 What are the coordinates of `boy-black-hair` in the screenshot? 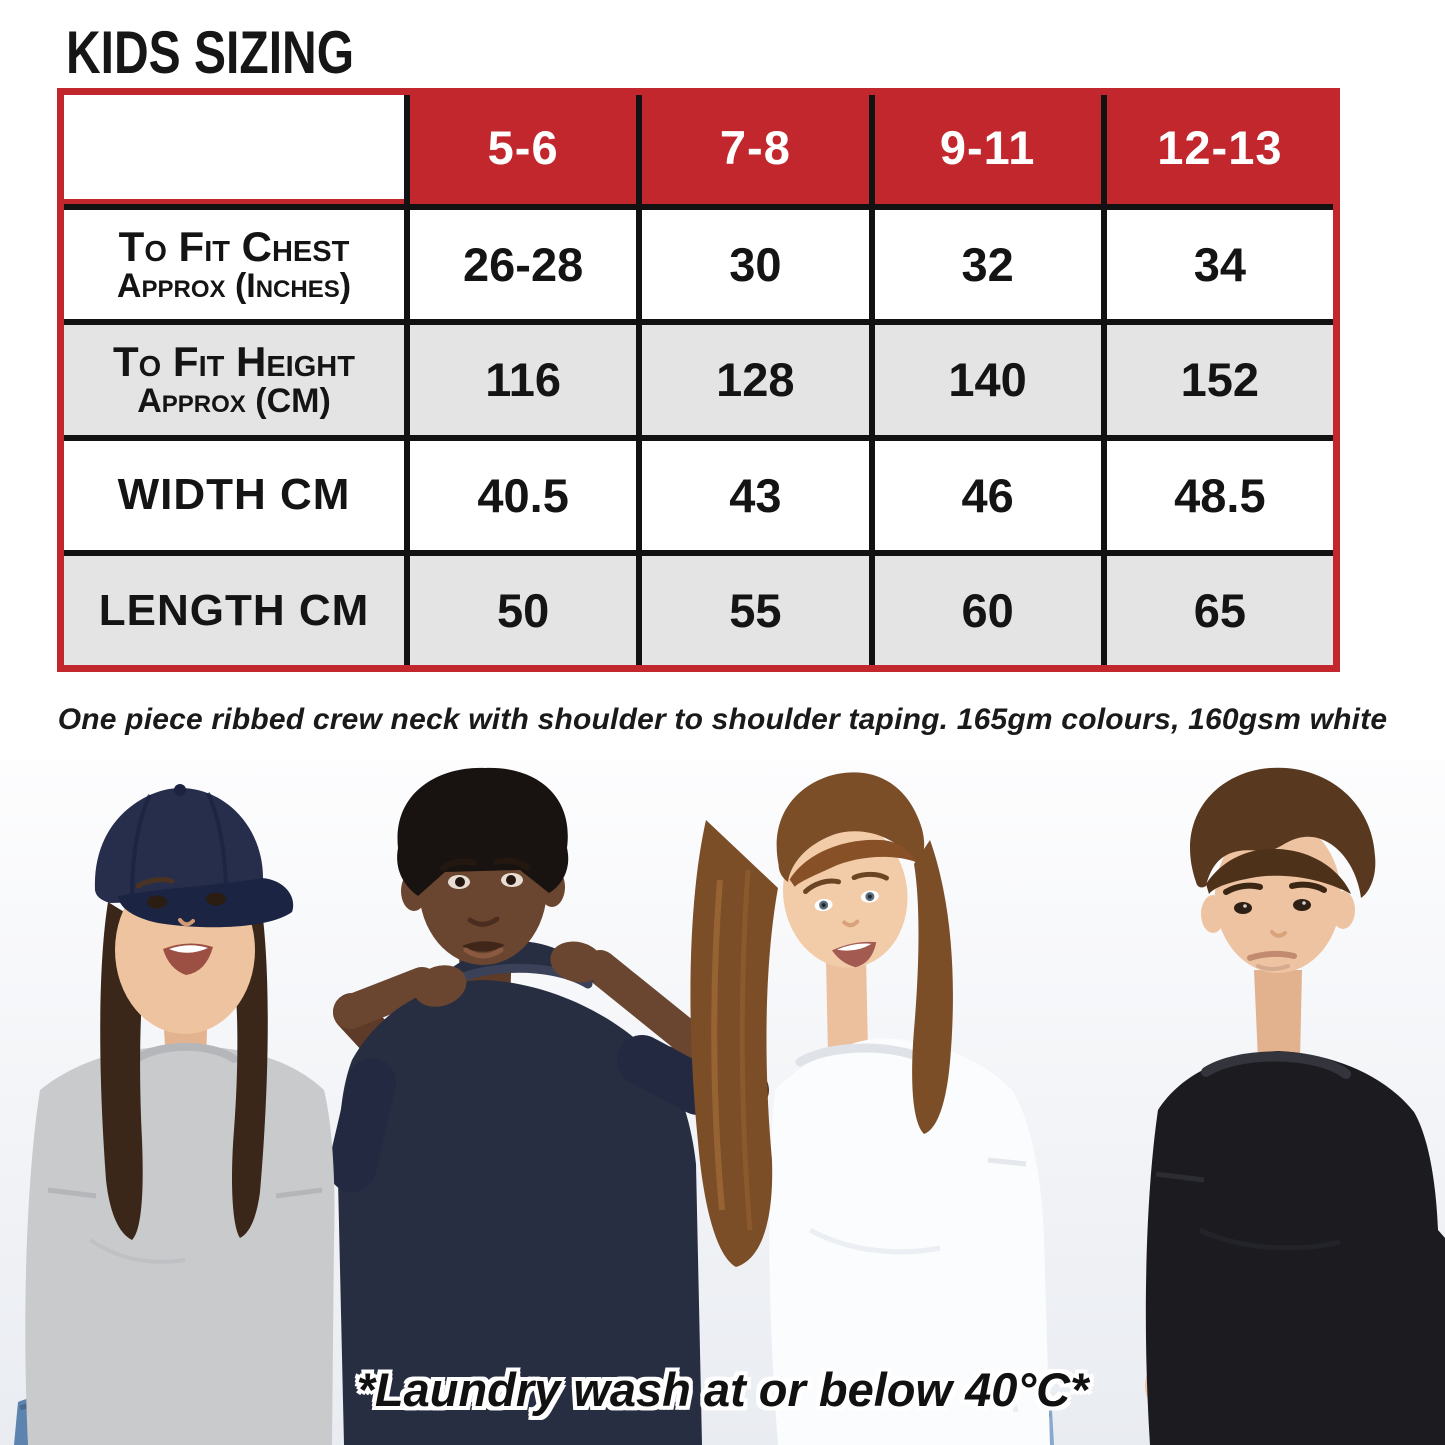 It's located at (1283, 832).